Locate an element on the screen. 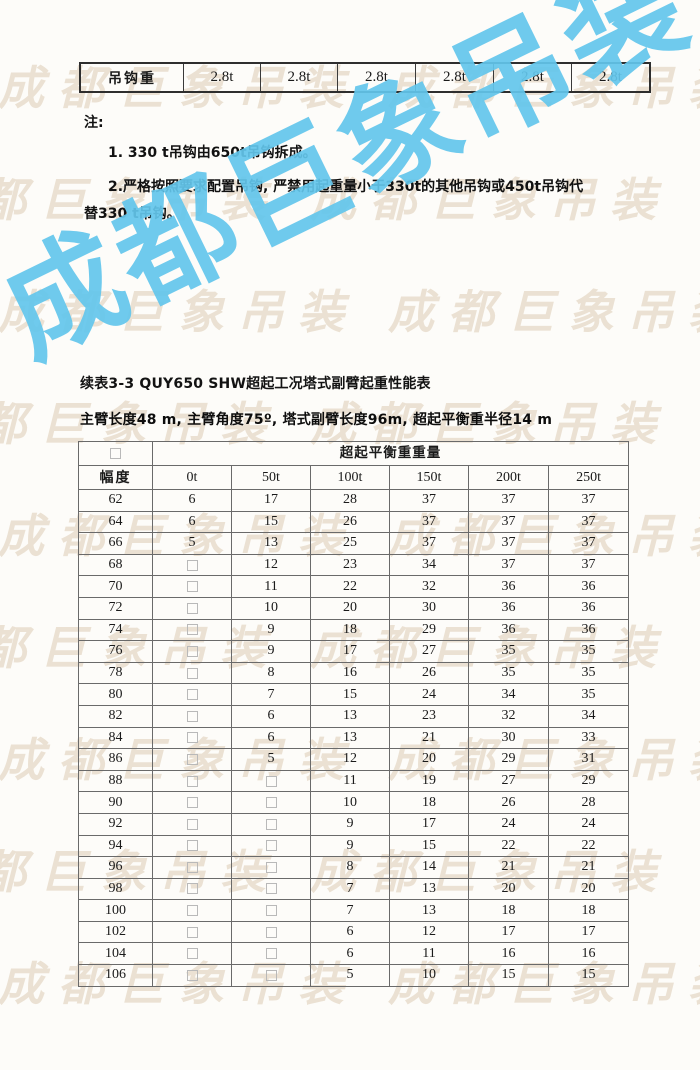 This screenshot has width=700, height=1070. cell-radius: 96 is located at coordinates (115, 867).